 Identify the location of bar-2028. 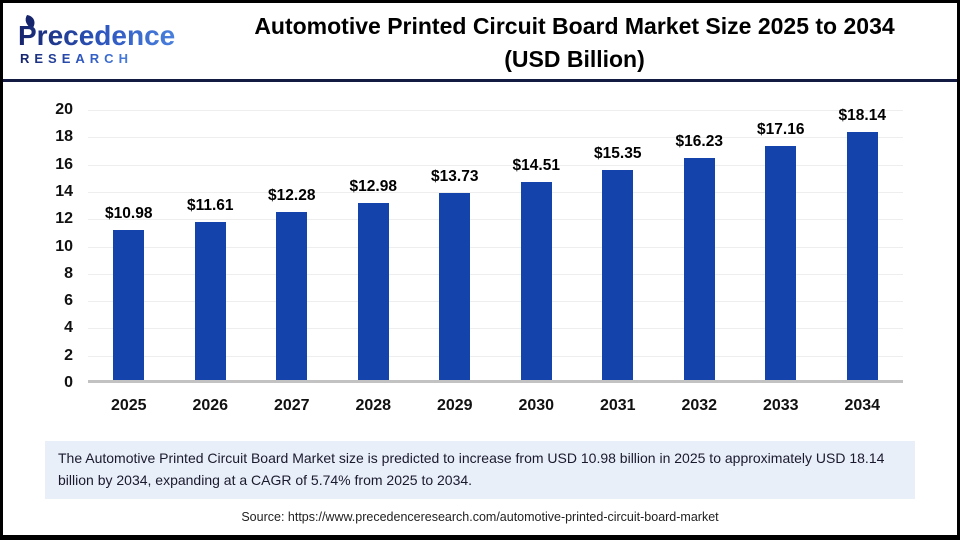
(373, 291).